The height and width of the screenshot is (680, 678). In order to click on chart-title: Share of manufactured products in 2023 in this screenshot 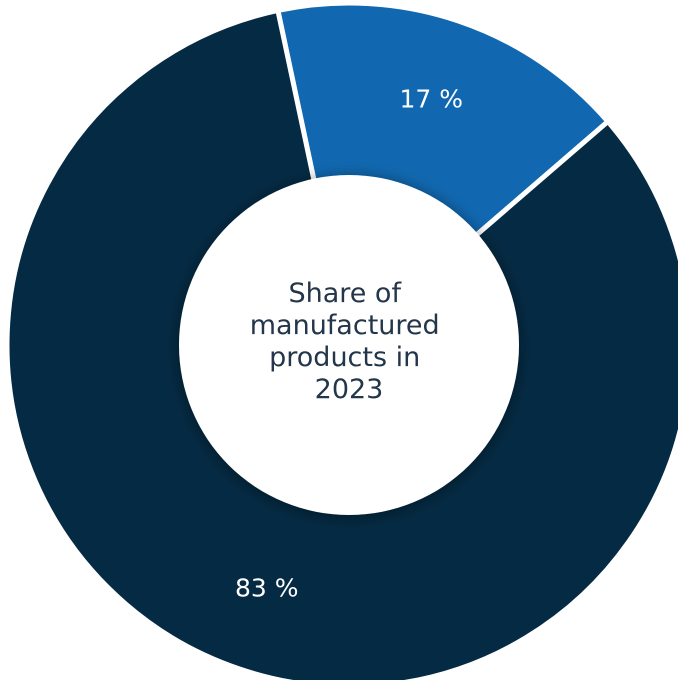, I will do `click(349, 341)`.